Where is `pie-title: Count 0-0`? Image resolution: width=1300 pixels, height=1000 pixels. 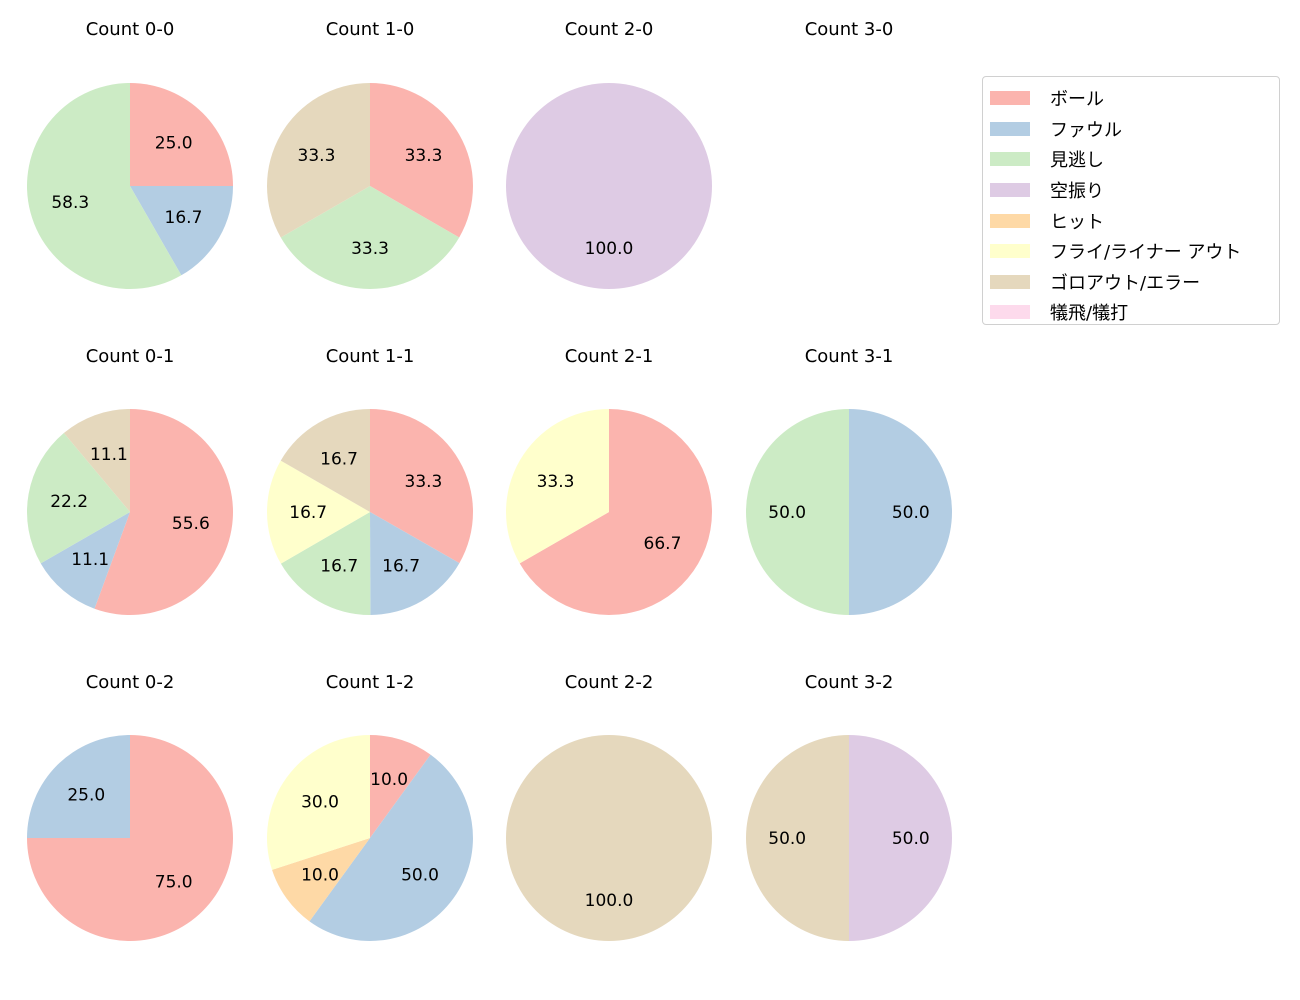 pie-title: Count 0-0 is located at coordinates (130, 29).